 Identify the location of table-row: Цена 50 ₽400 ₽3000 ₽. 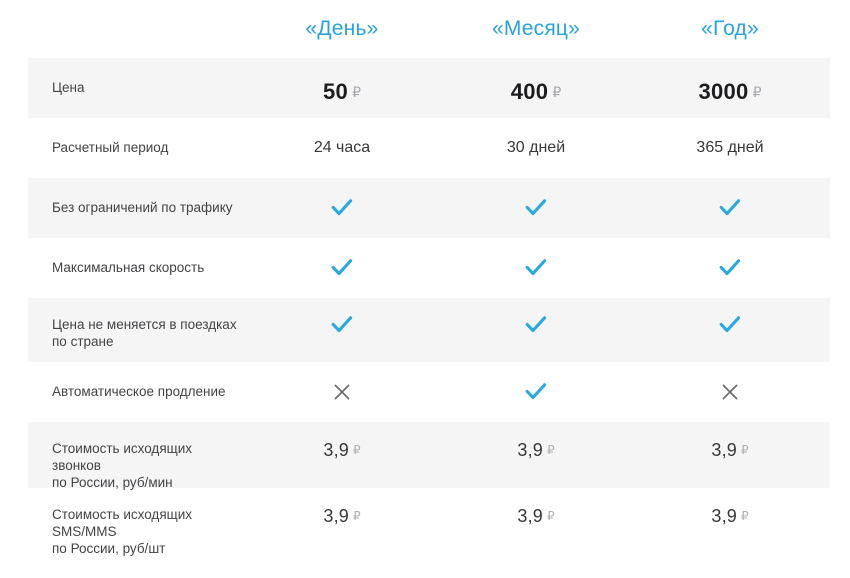
(429, 88).